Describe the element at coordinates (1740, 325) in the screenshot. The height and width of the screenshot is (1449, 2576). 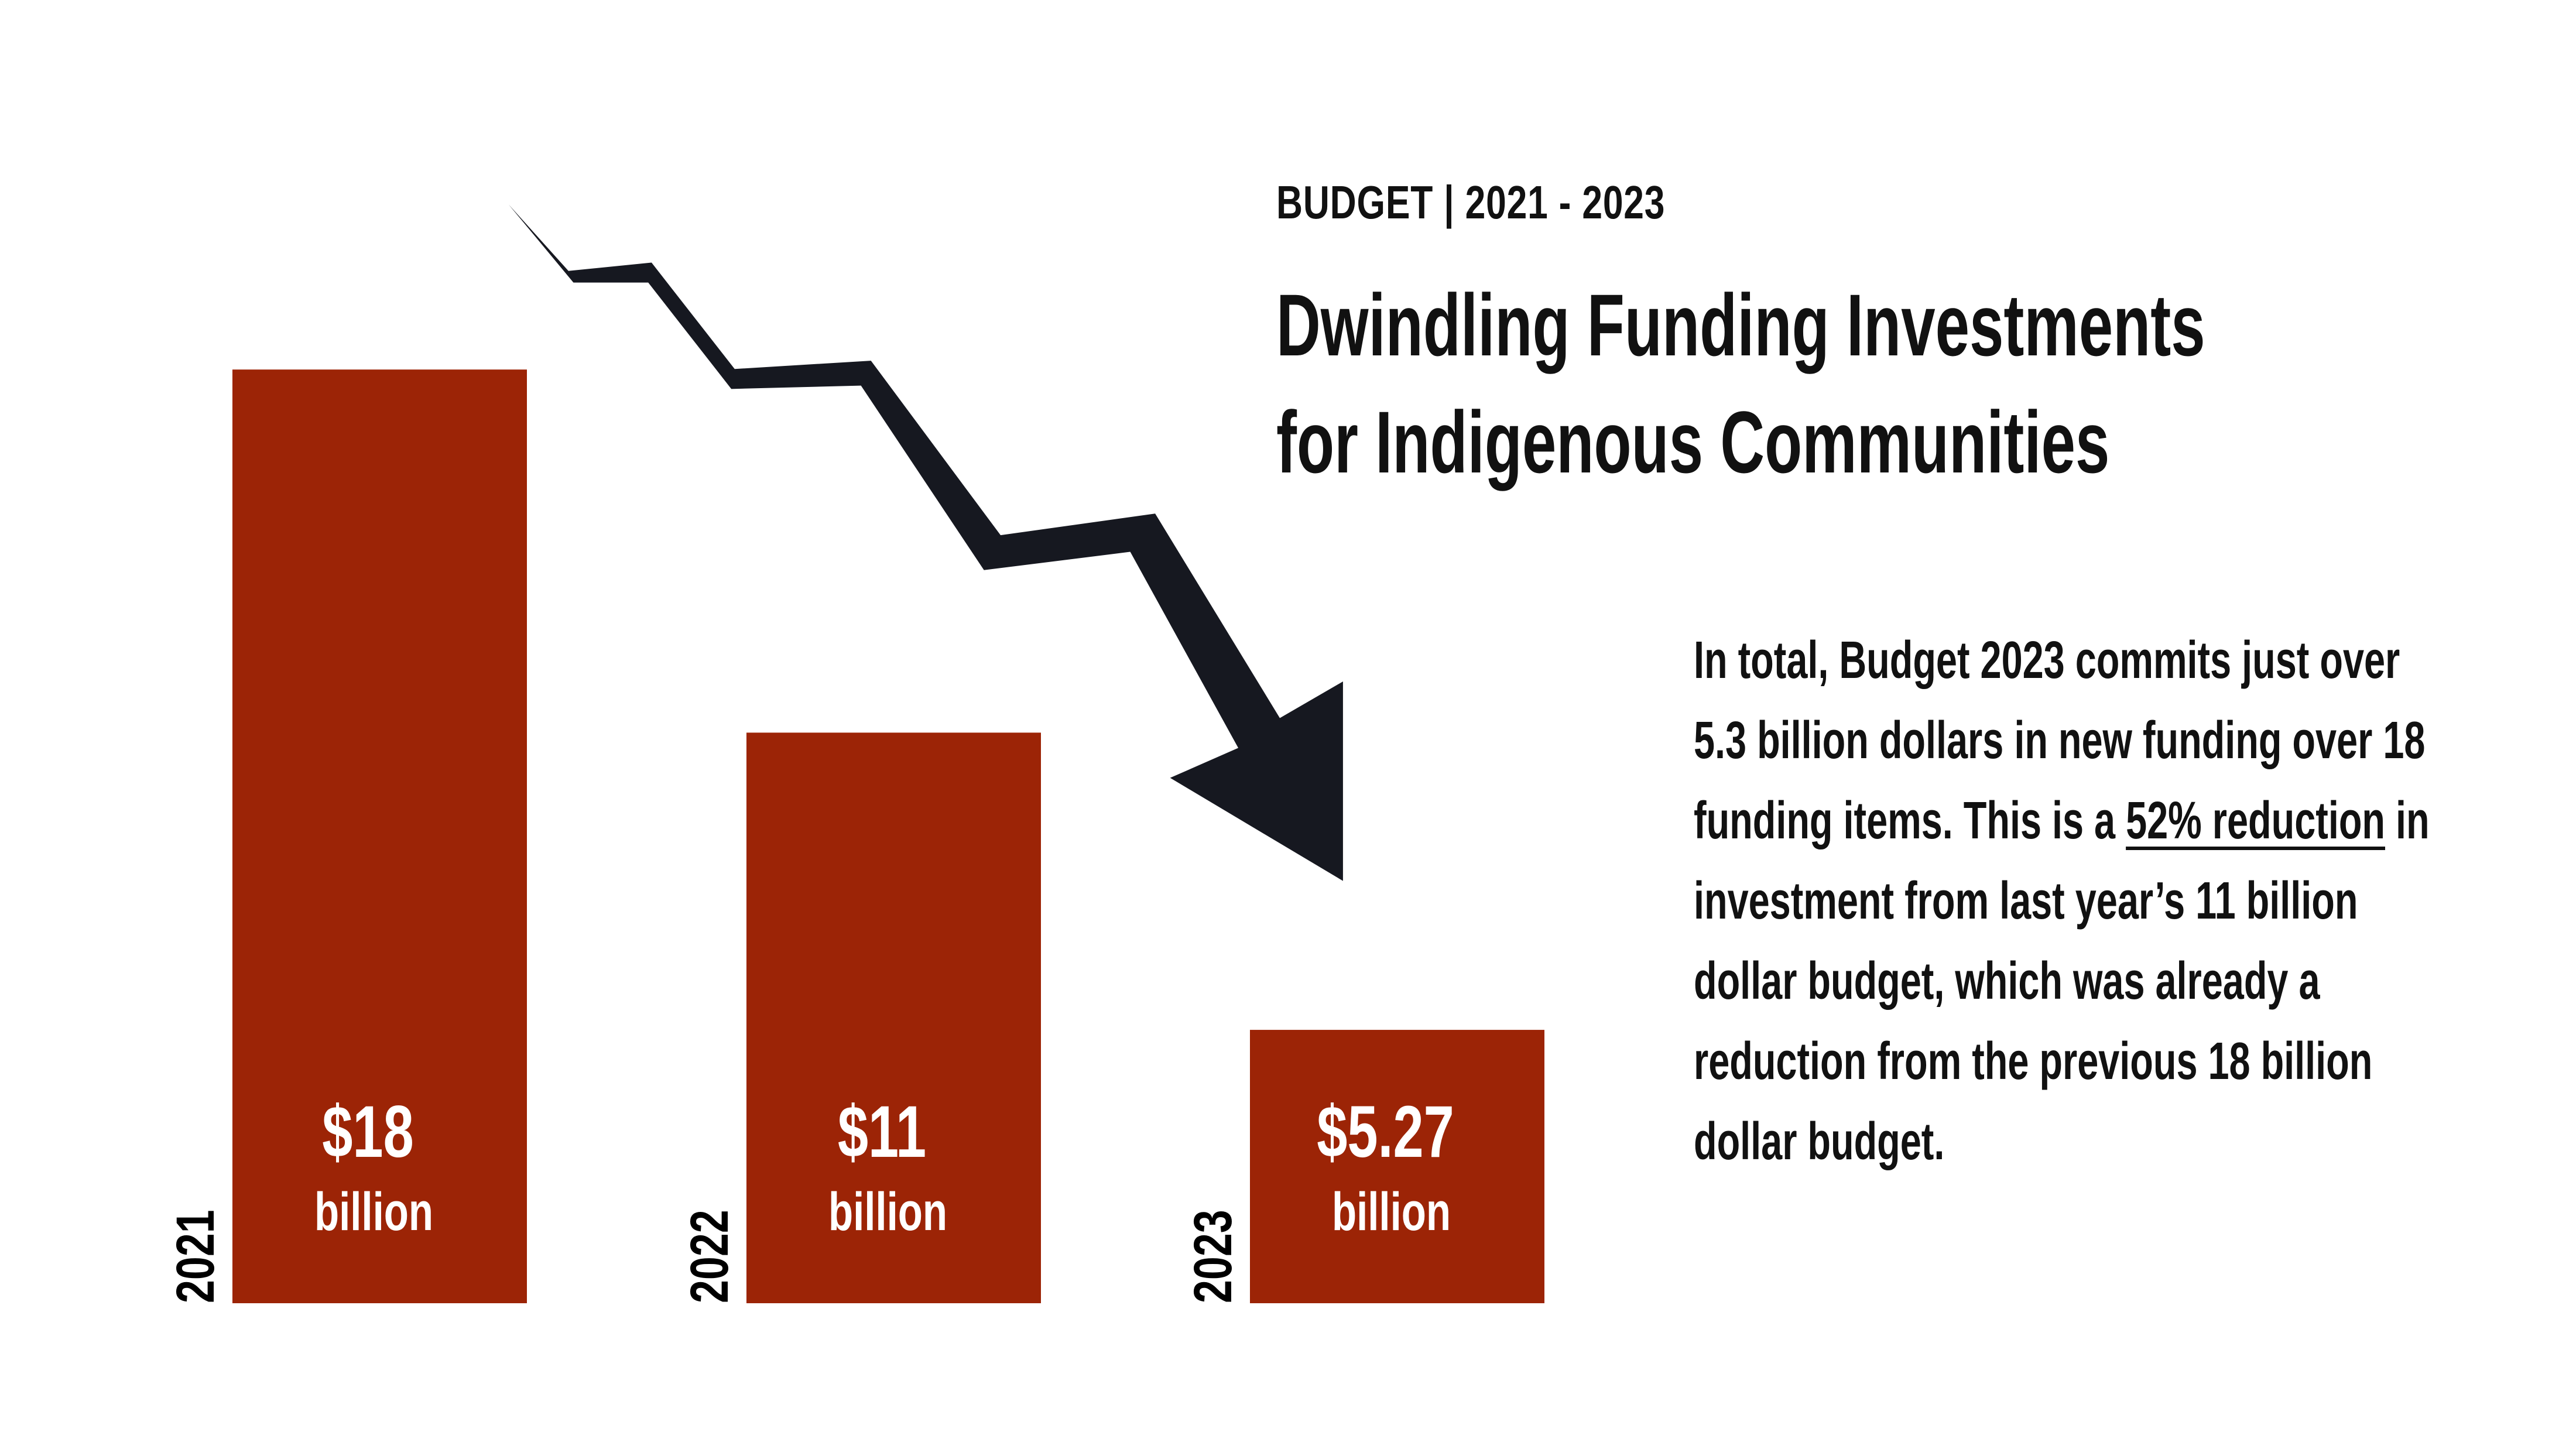
I see `title-line: Dwindling Funding Investments` at that location.